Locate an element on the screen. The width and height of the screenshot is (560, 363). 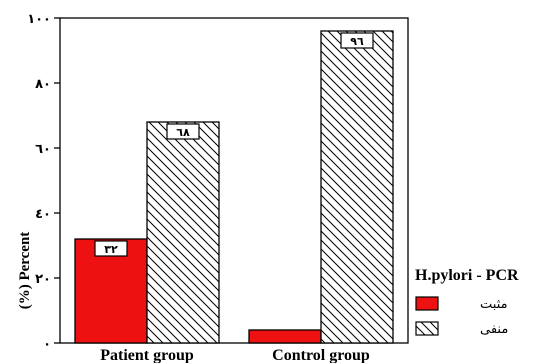
legend-title: H.pylori - PCR is located at coordinates (467, 275).